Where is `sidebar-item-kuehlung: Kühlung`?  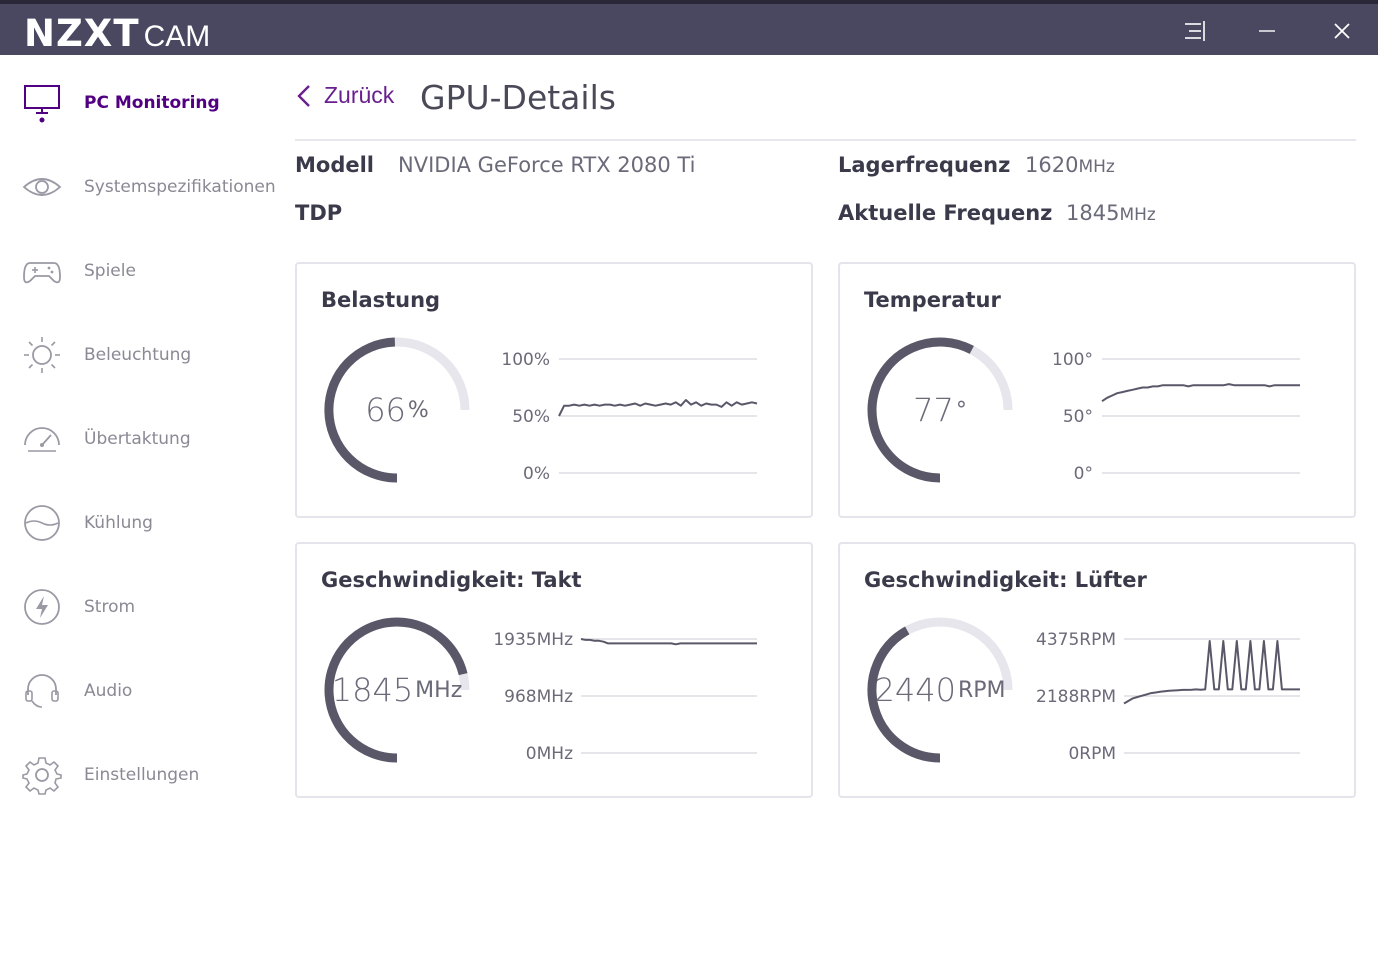 sidebar-item-kuehlung: Kühlung is located at coordinates (140, 523).